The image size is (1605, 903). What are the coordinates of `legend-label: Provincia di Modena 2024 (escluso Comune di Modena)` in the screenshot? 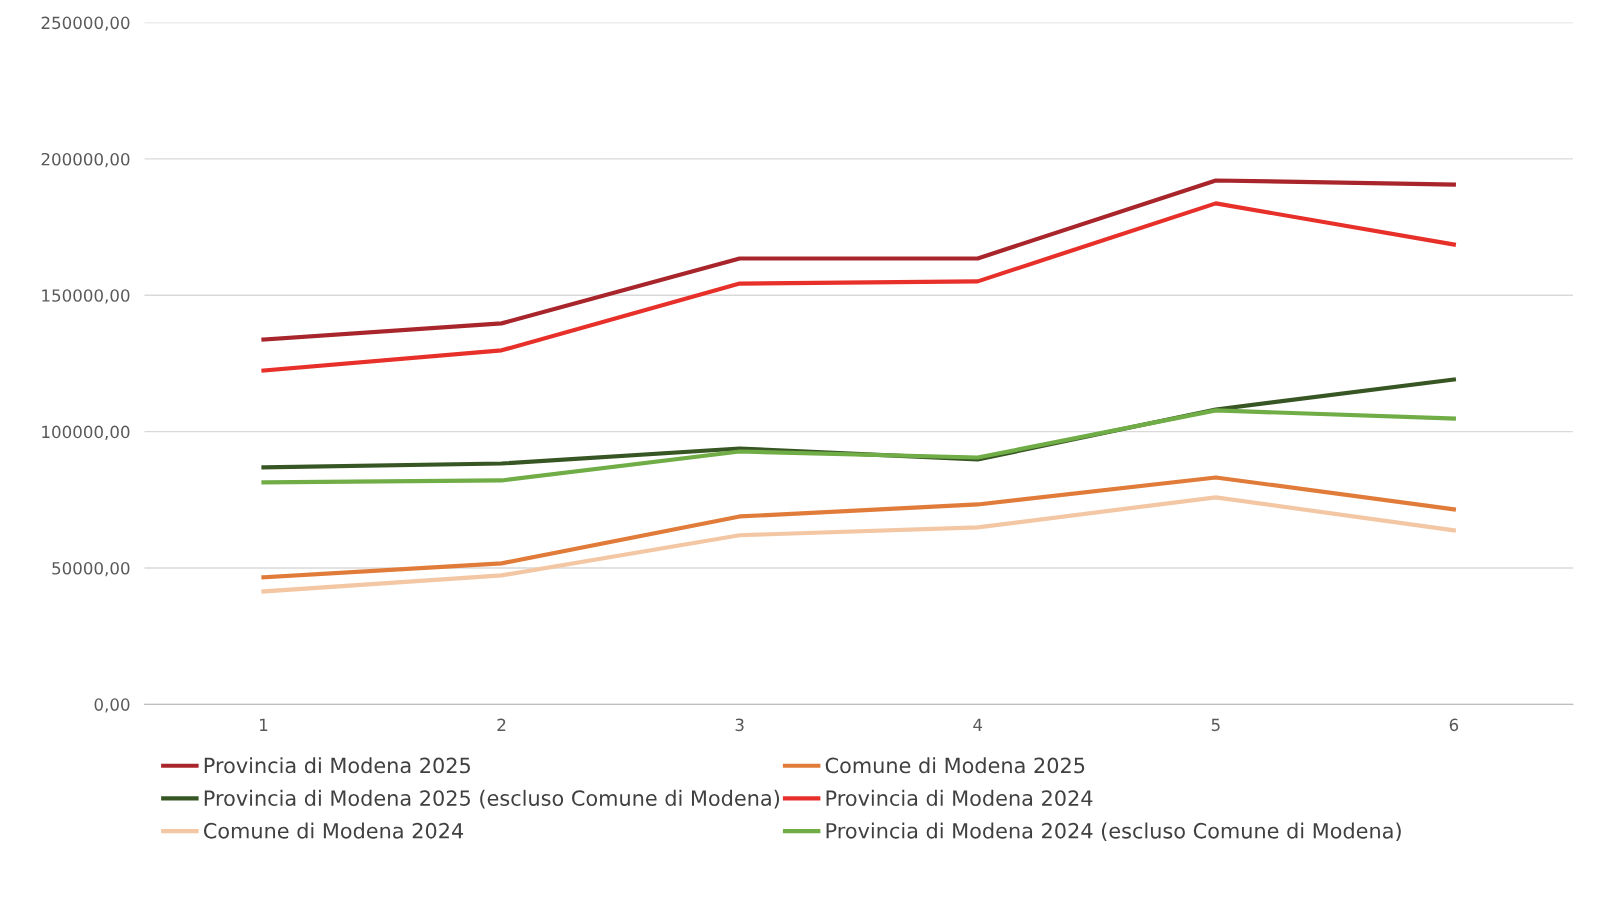 It's located at (1113, 832).